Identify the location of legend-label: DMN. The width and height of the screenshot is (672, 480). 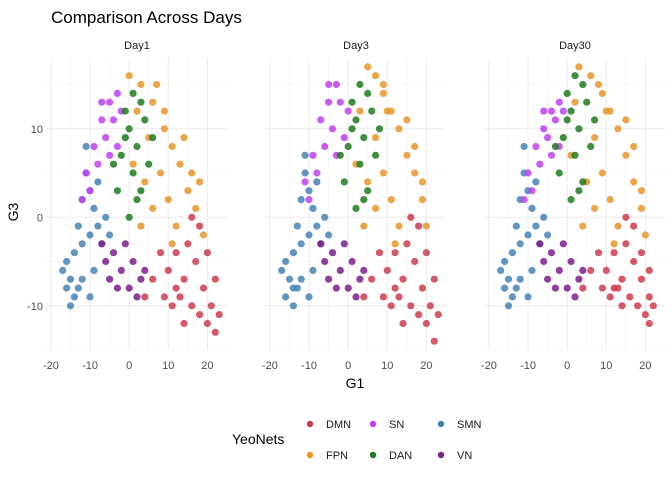
(338, 425).